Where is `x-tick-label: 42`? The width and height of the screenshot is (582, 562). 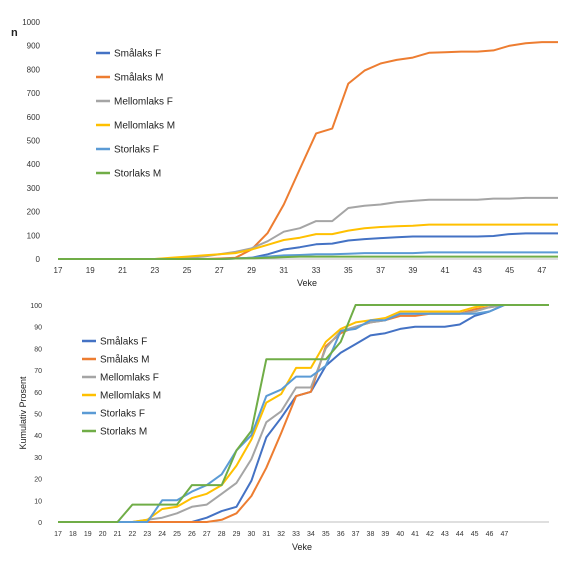 x-tick-label: 42 is located at coordinates (430, 534).